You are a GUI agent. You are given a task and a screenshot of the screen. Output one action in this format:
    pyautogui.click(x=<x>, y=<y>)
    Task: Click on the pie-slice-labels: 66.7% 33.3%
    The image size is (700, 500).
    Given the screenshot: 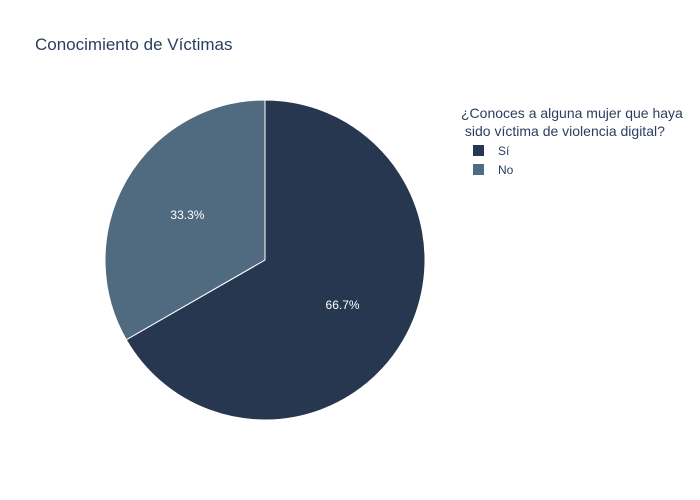 What is the action you would take?
    pyautogui.click(x=264, y=260)
    